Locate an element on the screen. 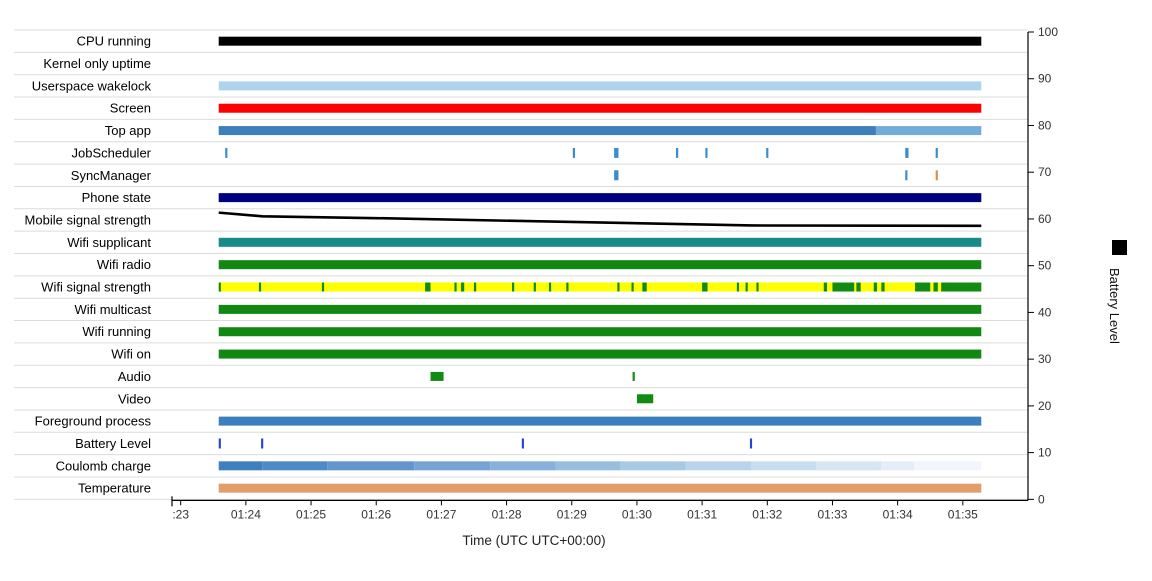  screen-segment is located at coordinates (600, 108).